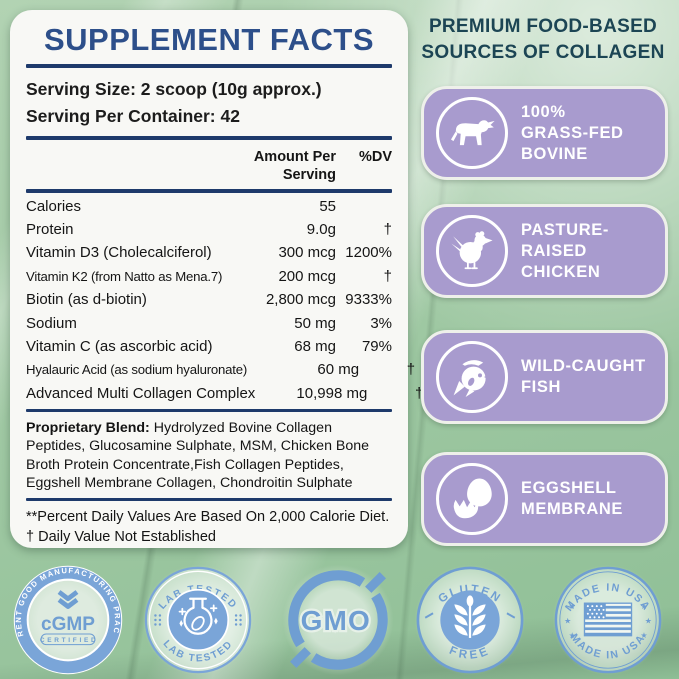 The image size is (679, 679). Describe the element at coordinates (133, 116) in the screenshot. I see `servings-per-container: Serving Per Container: 42` at that location.